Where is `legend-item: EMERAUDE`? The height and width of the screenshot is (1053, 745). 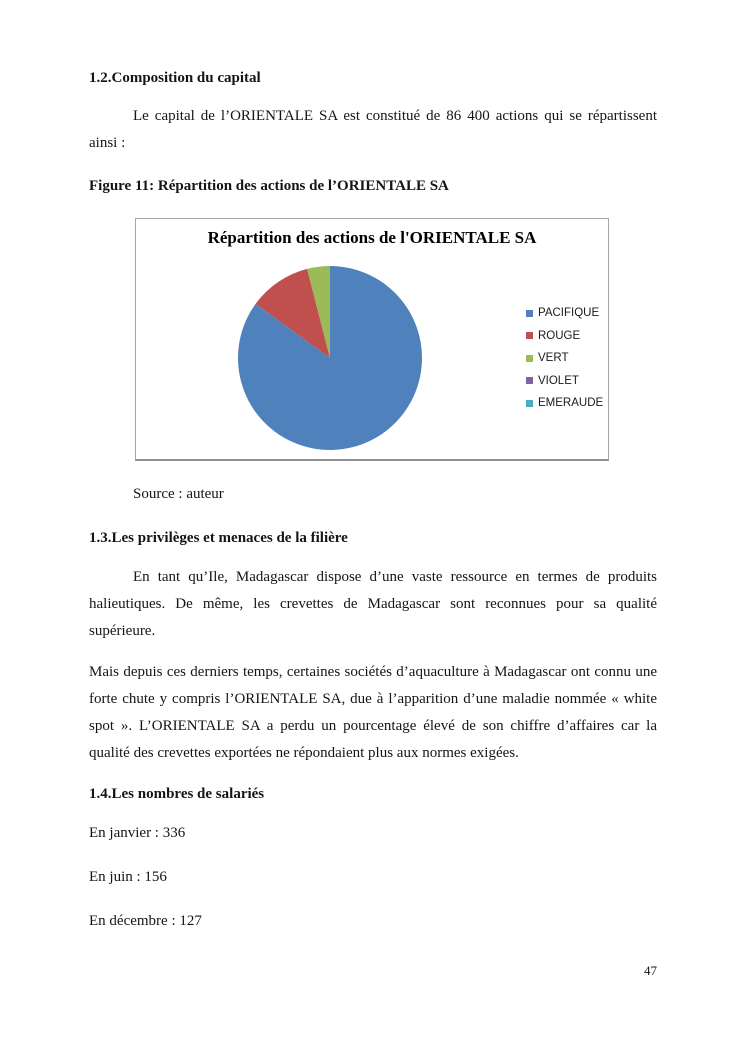
legend-item: EMERAUDE is located at coordinates (564, 403).